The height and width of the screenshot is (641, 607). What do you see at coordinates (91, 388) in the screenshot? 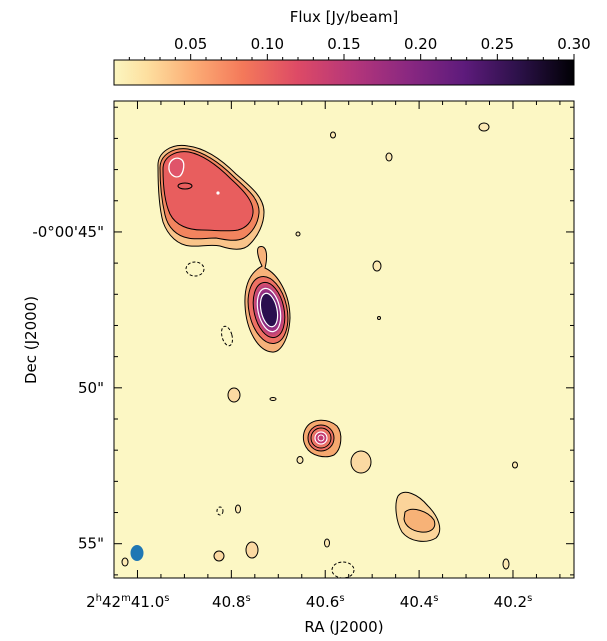
I see `y-tick-label: 50"` at bounding box center [91, 388].